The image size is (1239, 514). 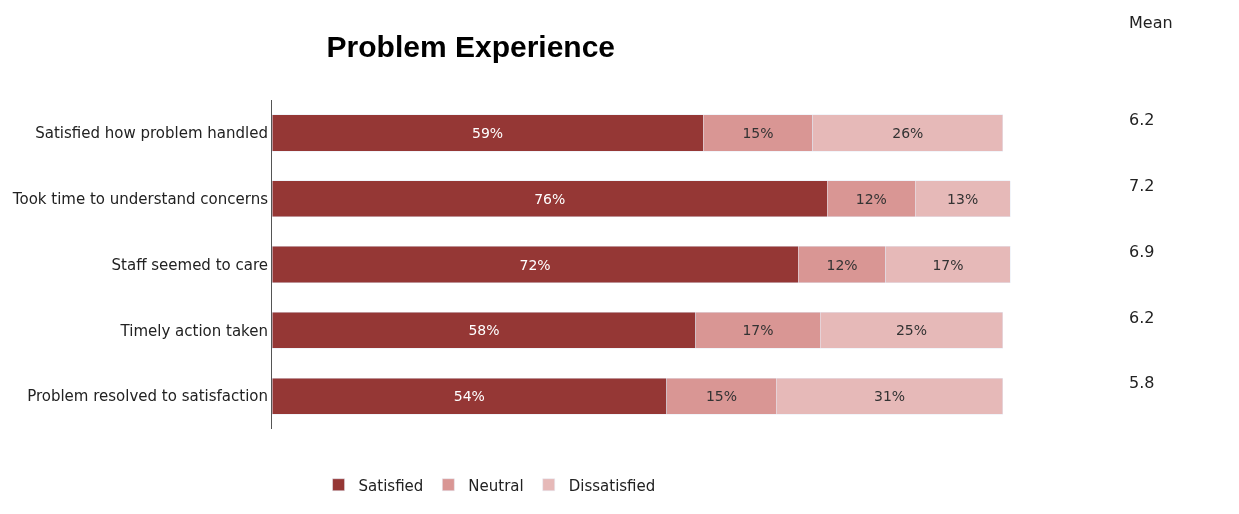 I want to click on text: Mean, so click(x=1151, y=22).